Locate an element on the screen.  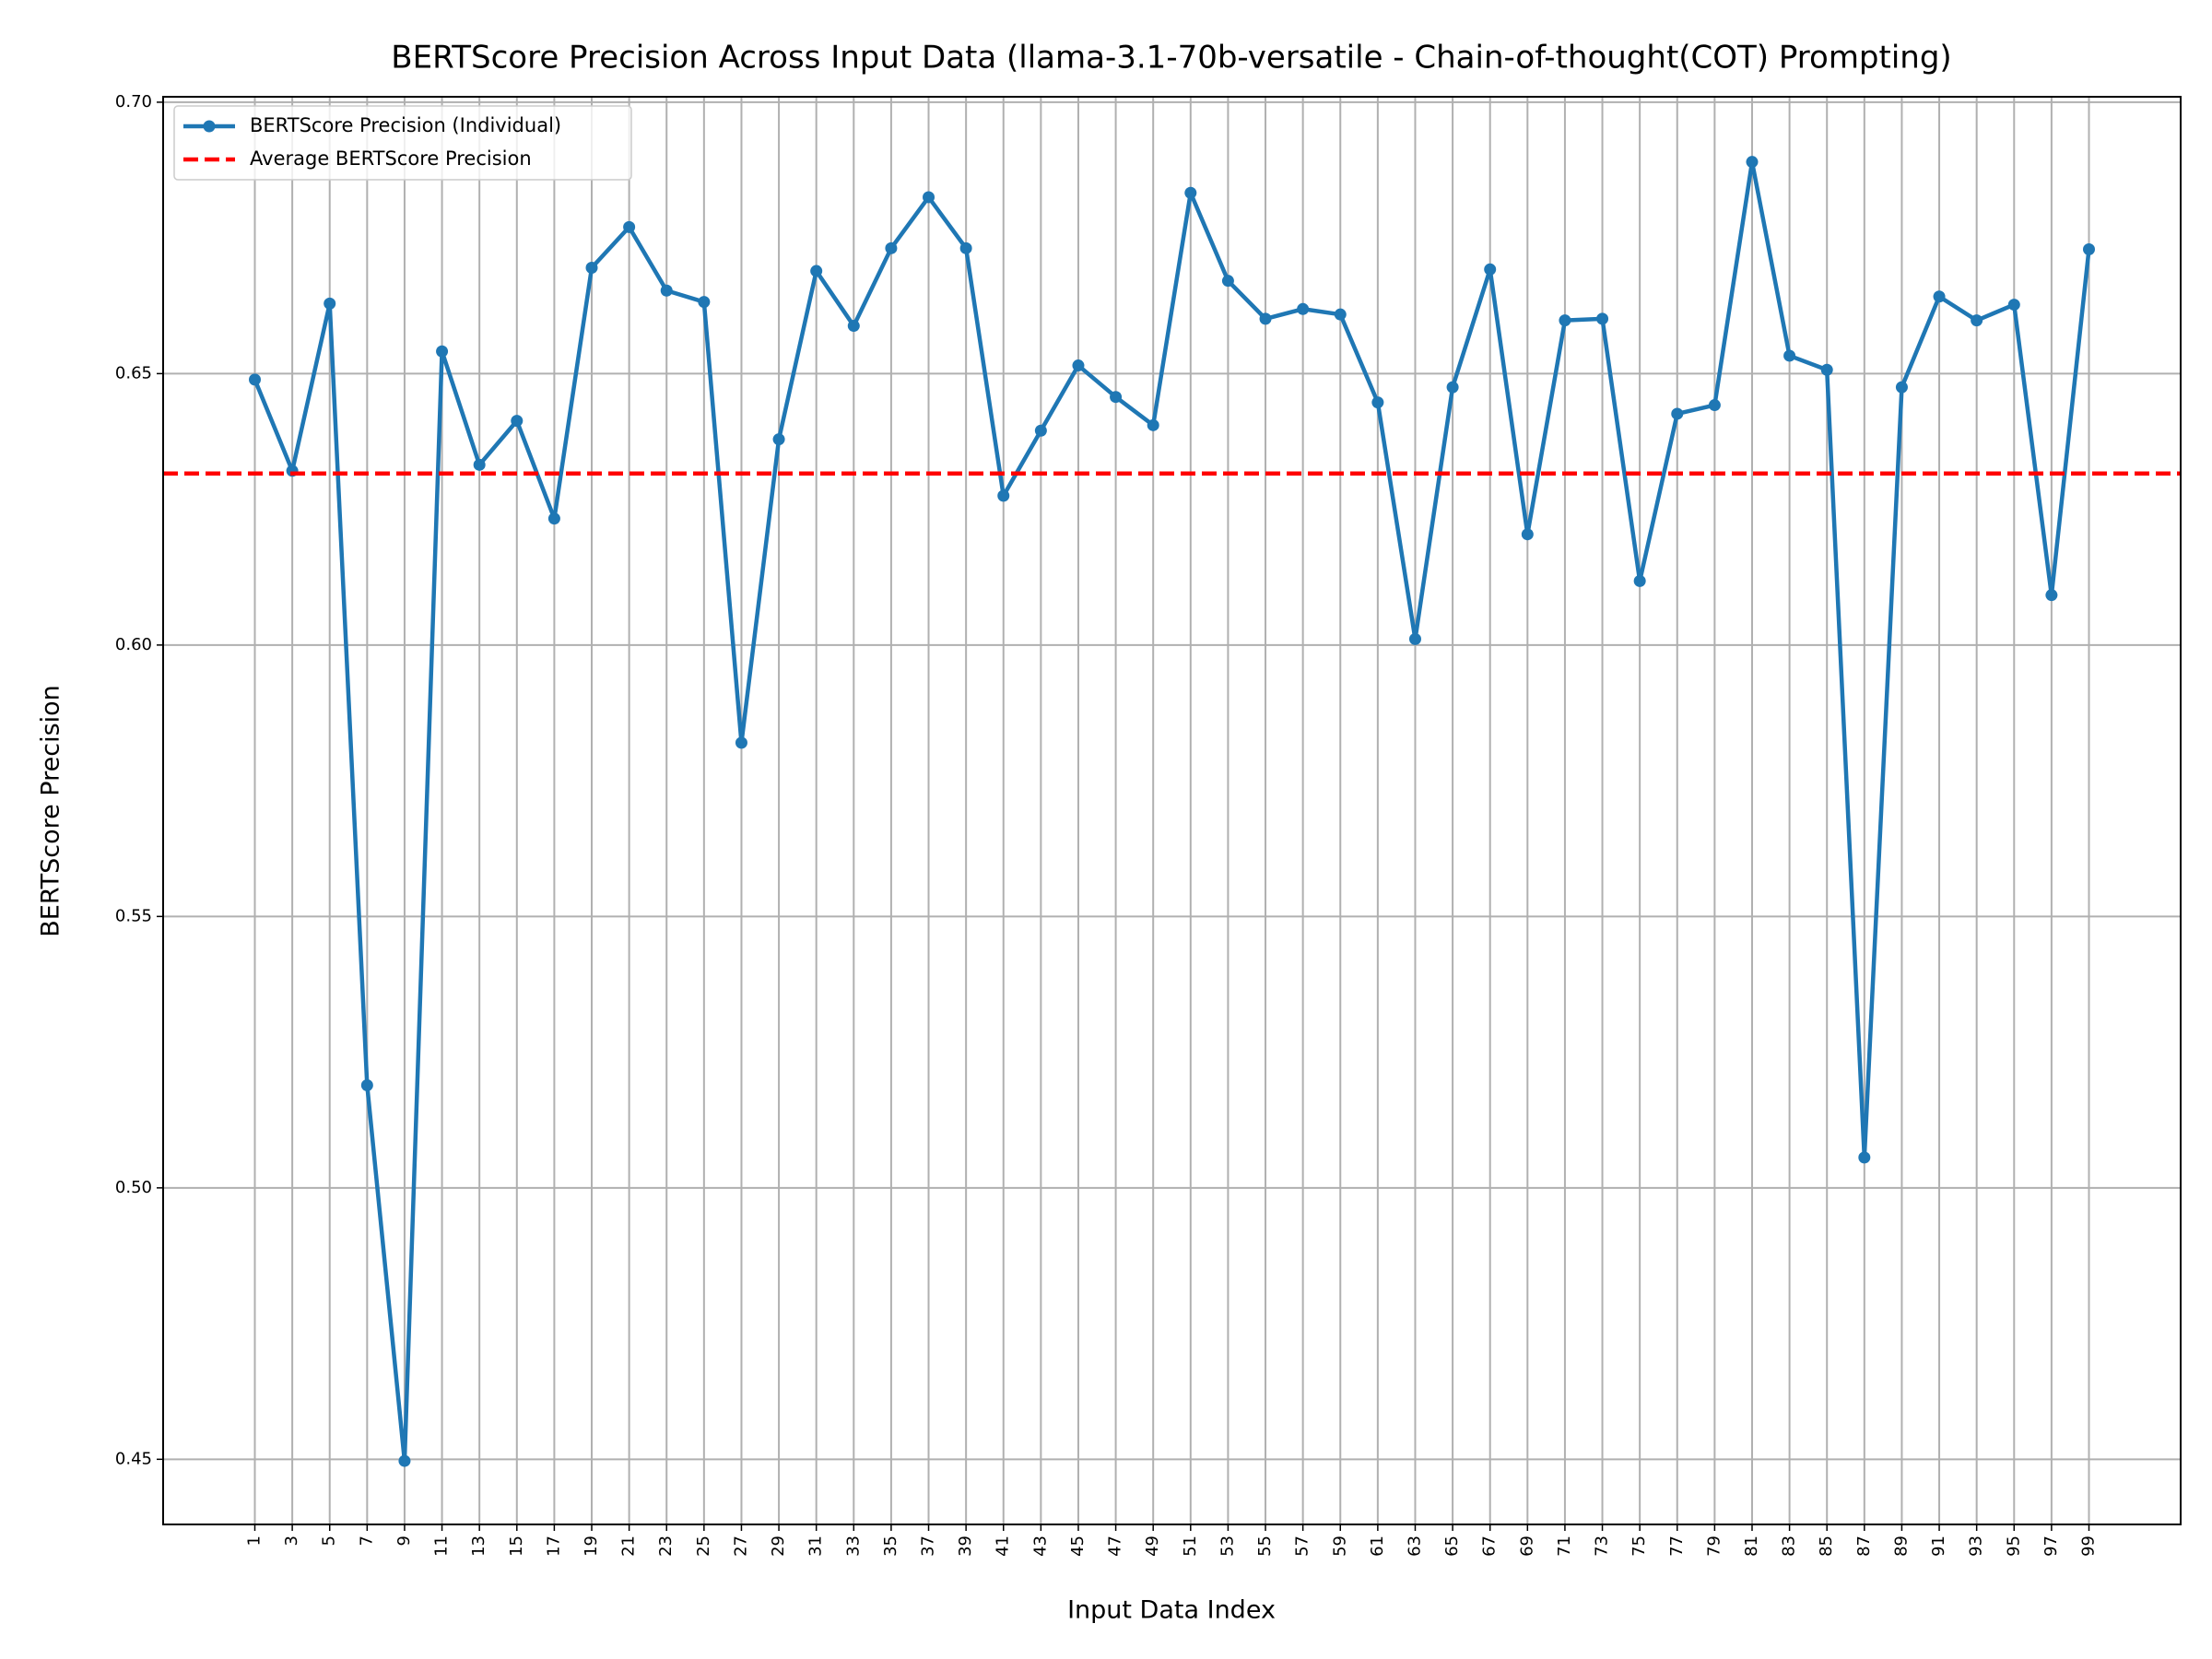
x-tick-label: 91 is located at coordinates (1938, 1546).